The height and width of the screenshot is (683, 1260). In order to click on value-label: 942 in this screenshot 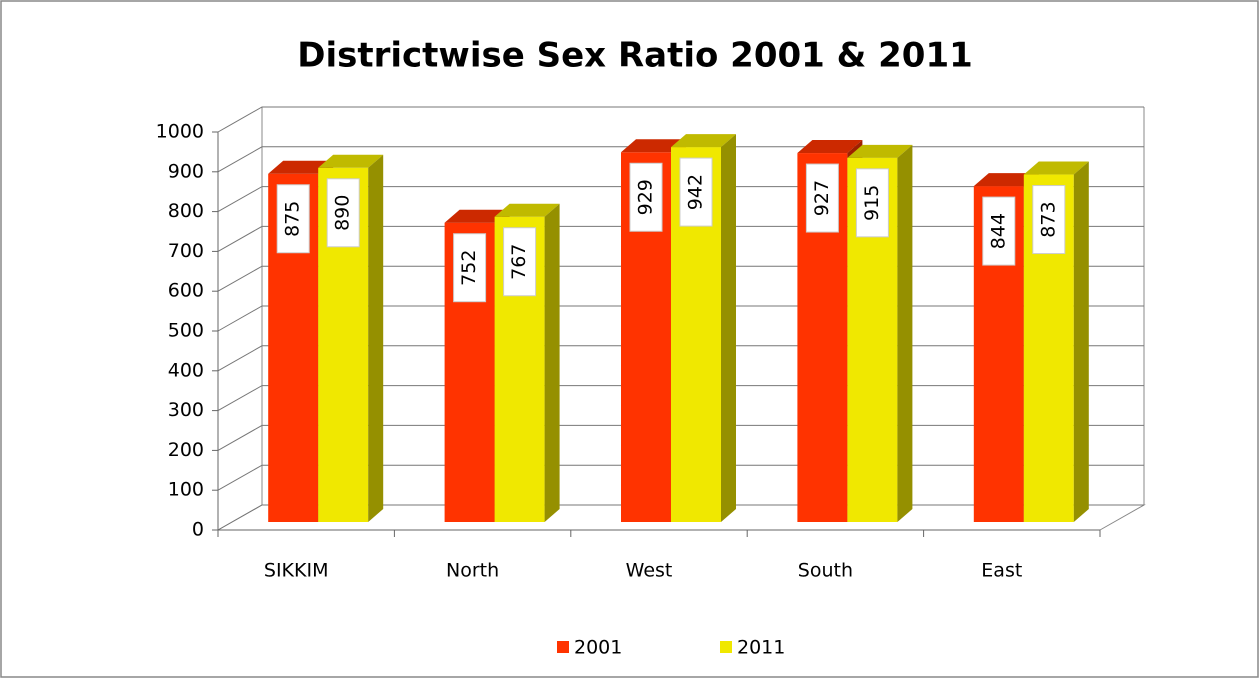, I will do `click(696, 192)`.